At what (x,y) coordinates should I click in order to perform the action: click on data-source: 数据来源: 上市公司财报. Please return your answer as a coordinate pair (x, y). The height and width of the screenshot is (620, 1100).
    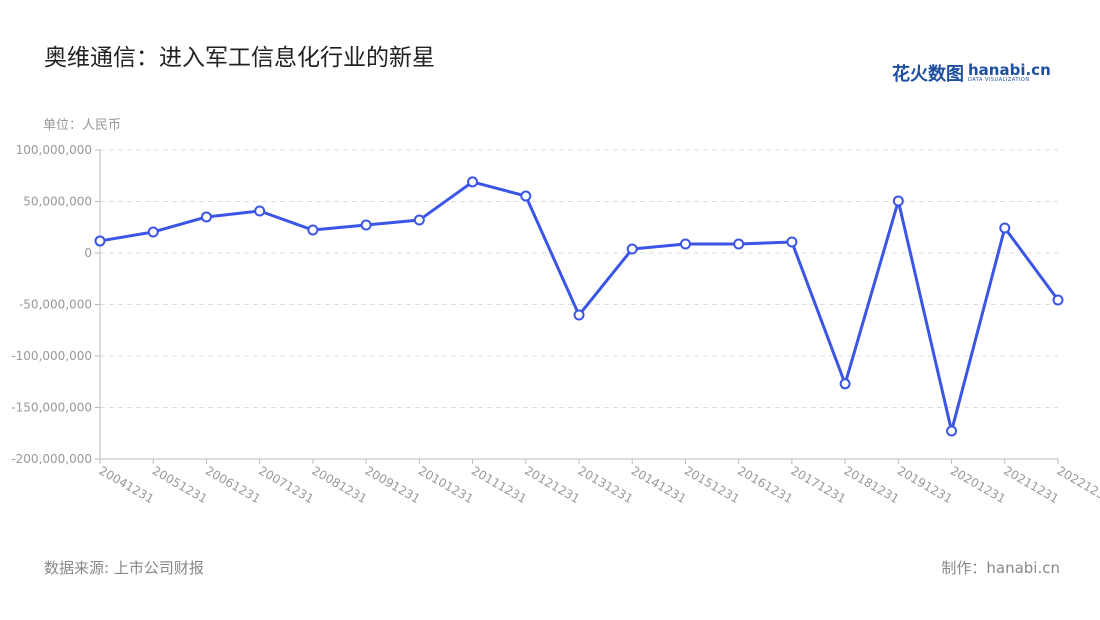
    Looking at the image, I should click on (124, 568).